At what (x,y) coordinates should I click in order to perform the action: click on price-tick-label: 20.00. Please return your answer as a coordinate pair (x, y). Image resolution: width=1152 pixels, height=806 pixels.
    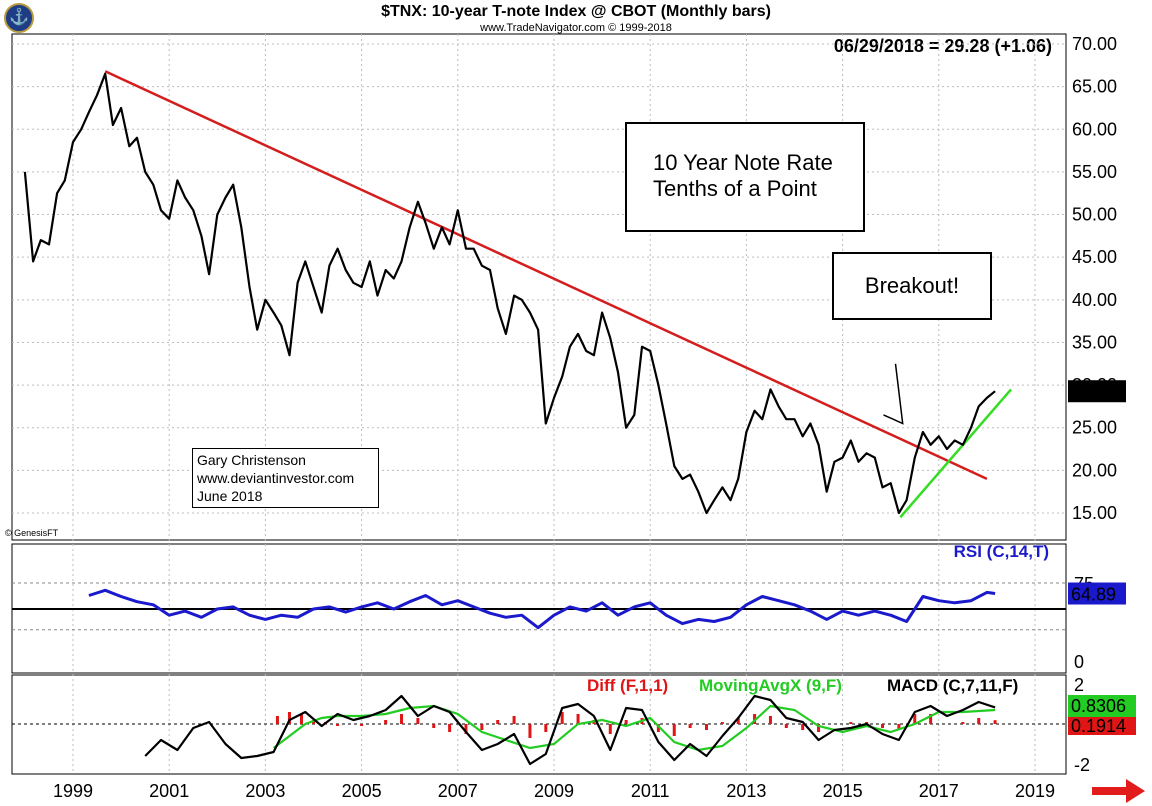
    Looking at the image, I should click on (1094, 470).